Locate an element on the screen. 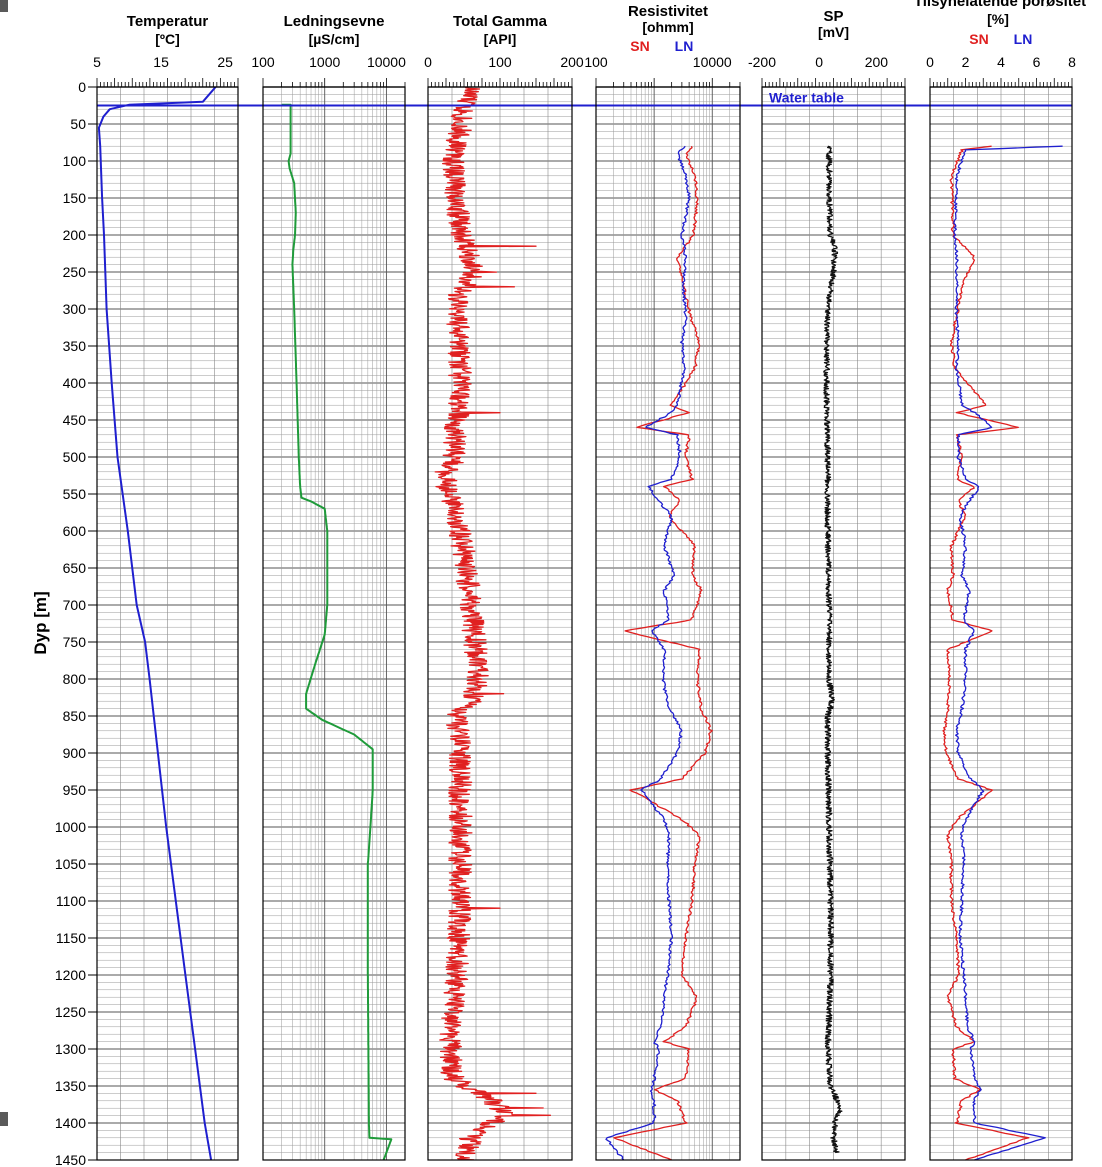 The image size is (1102, 1167). scale-tick-label: 2 is located at coordinates (966, 62).